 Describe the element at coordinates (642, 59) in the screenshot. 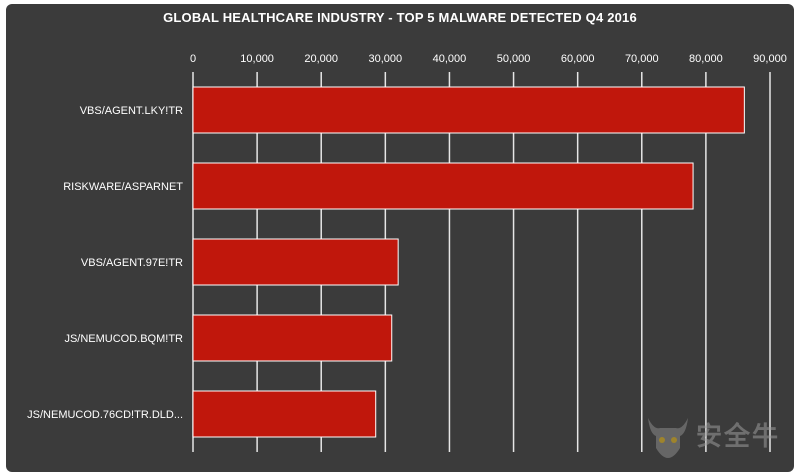

I see `x-tick-label: 70,000` at that location.